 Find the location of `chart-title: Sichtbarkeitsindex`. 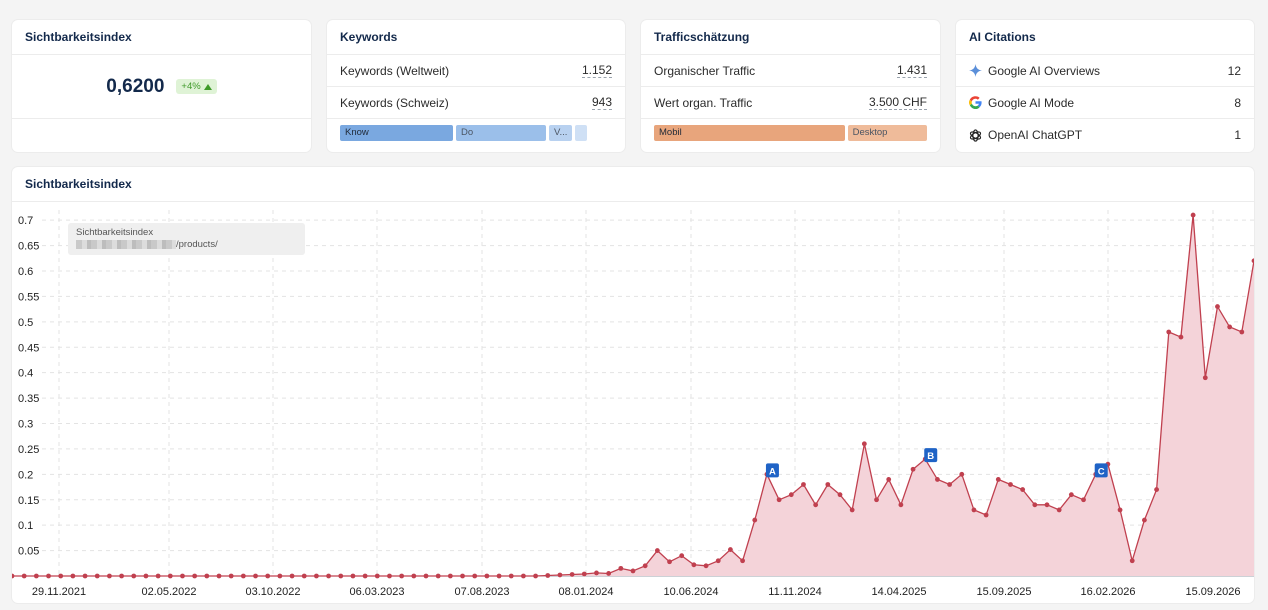

chart-title: Sichtbarkeitsindex is located at coordinates (633, 184).